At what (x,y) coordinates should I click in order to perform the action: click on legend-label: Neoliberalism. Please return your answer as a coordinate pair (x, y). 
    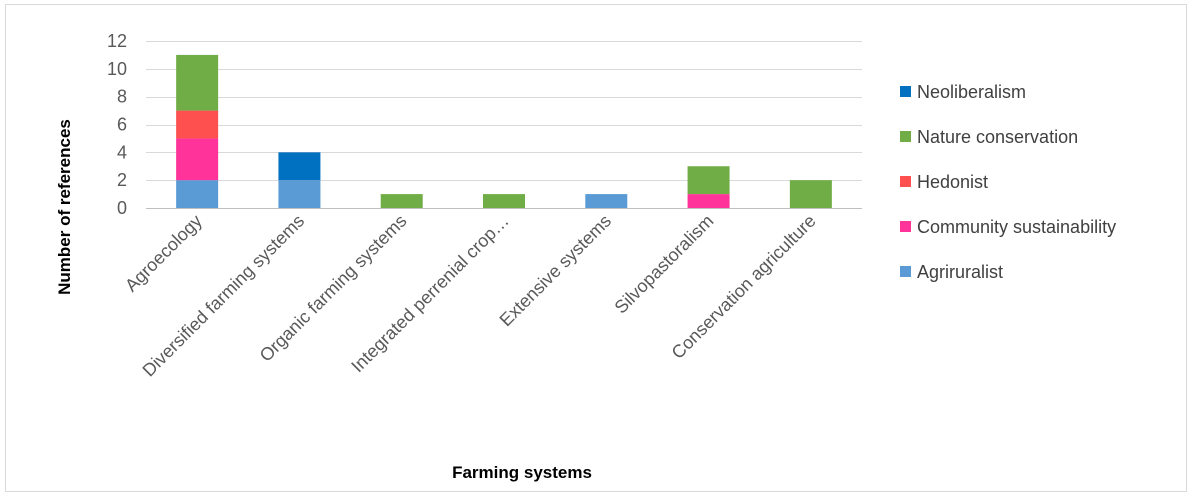
    Looking at the image, I should click on (971, 92).